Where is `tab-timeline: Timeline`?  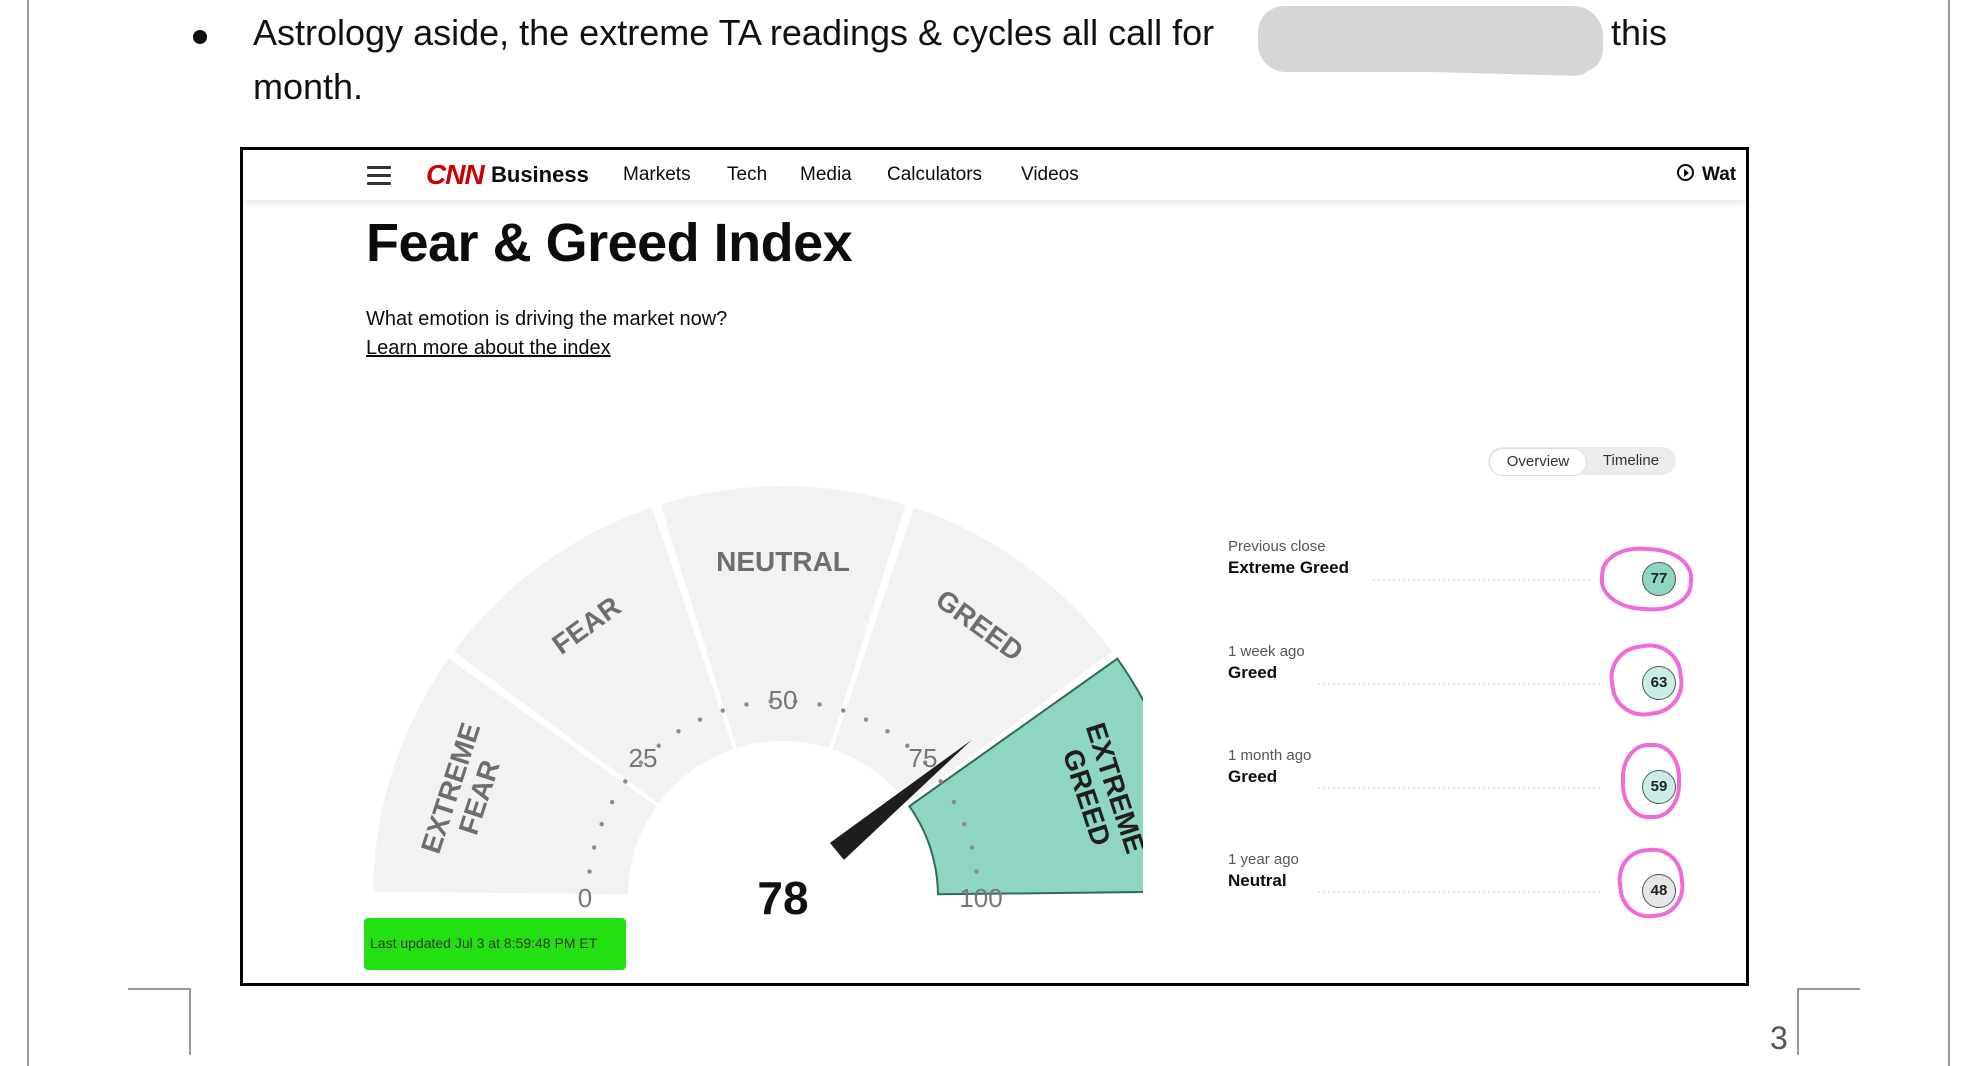 tab-timeline: Timeline is located at coordinates (1631, 460).